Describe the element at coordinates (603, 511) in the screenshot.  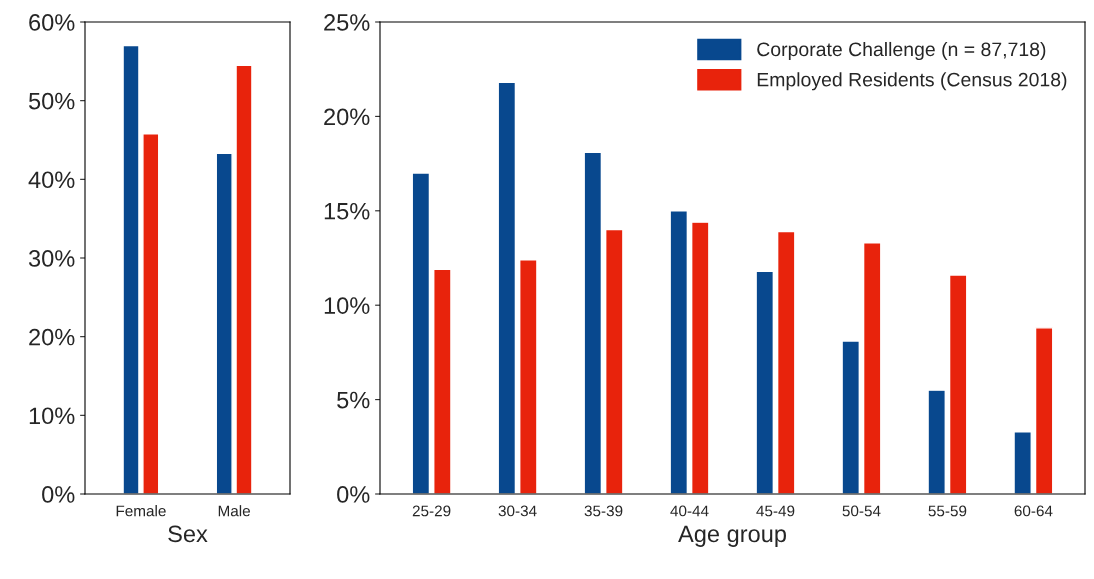
I see `x-tick-label: 35-39` at that location.